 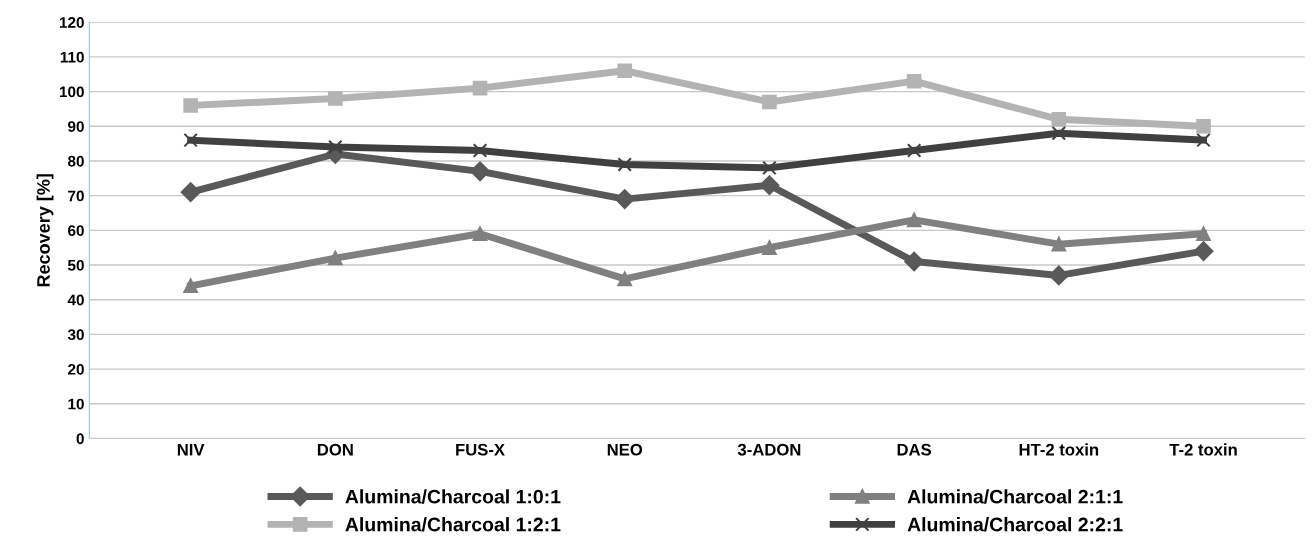 What do you see at coordinates (914, 449) in the screenshot?
I see `x-tick-label: DAS` at bounding box center [914, 449].